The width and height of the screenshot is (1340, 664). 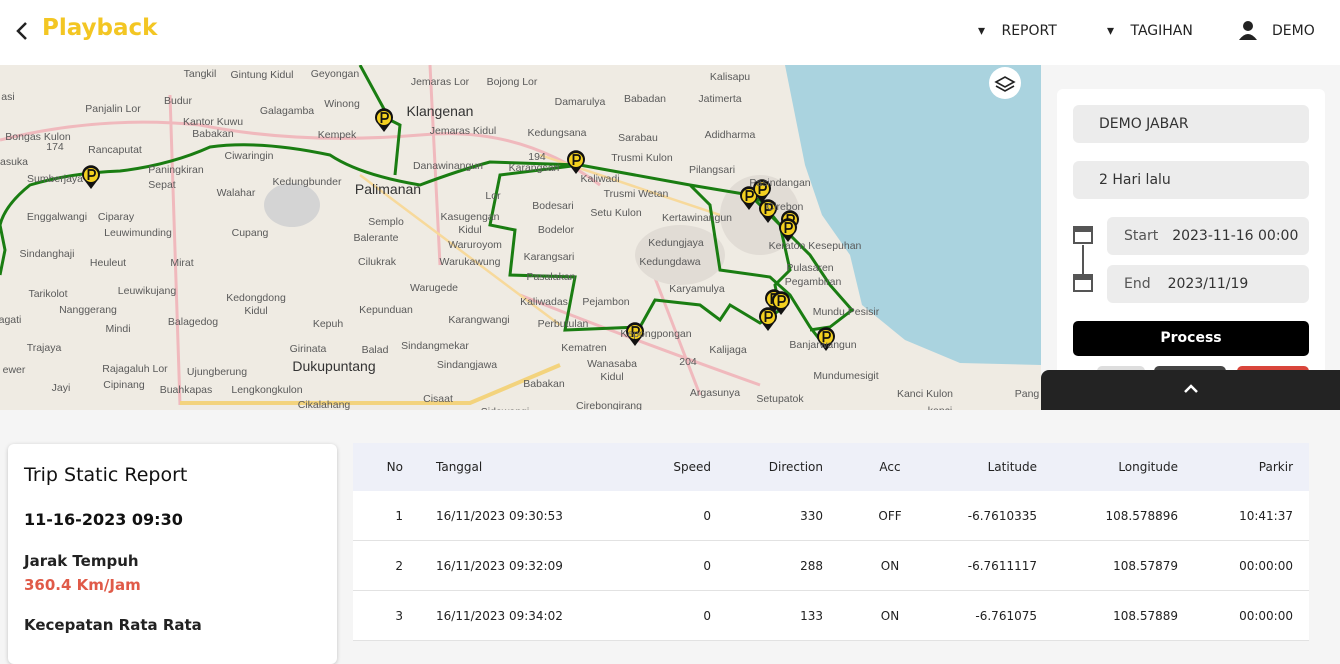 I want to click on map-label: Banjarwangun, so click(x=822, y=345).